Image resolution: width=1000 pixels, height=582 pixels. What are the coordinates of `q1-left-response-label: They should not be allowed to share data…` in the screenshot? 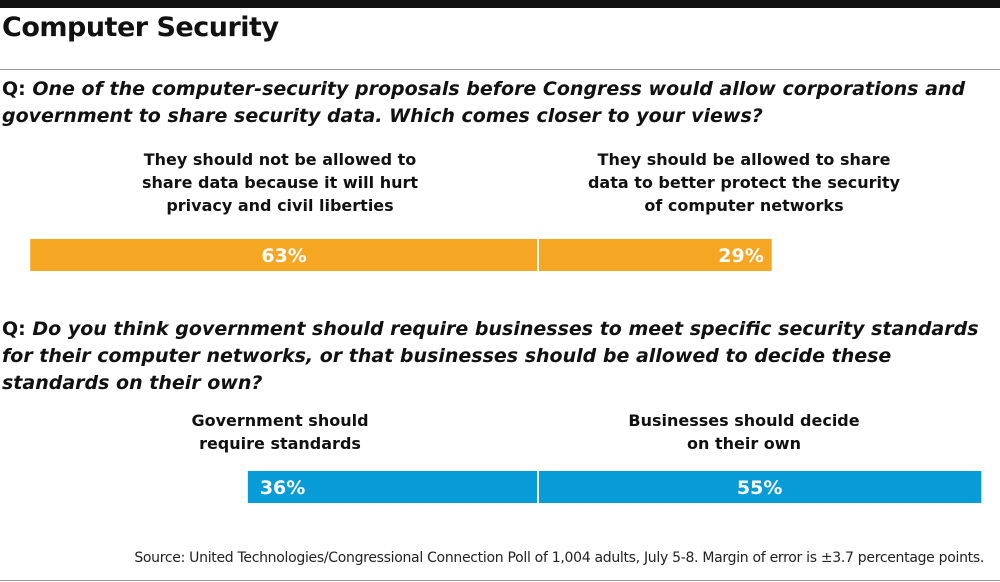 It's located at (280, 182).